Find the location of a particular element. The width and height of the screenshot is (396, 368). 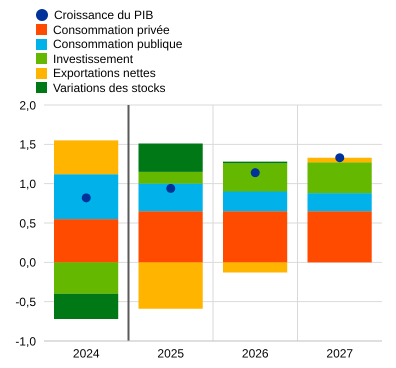

legend-label: Croissance du PIB is located at coordinates (104, 15).